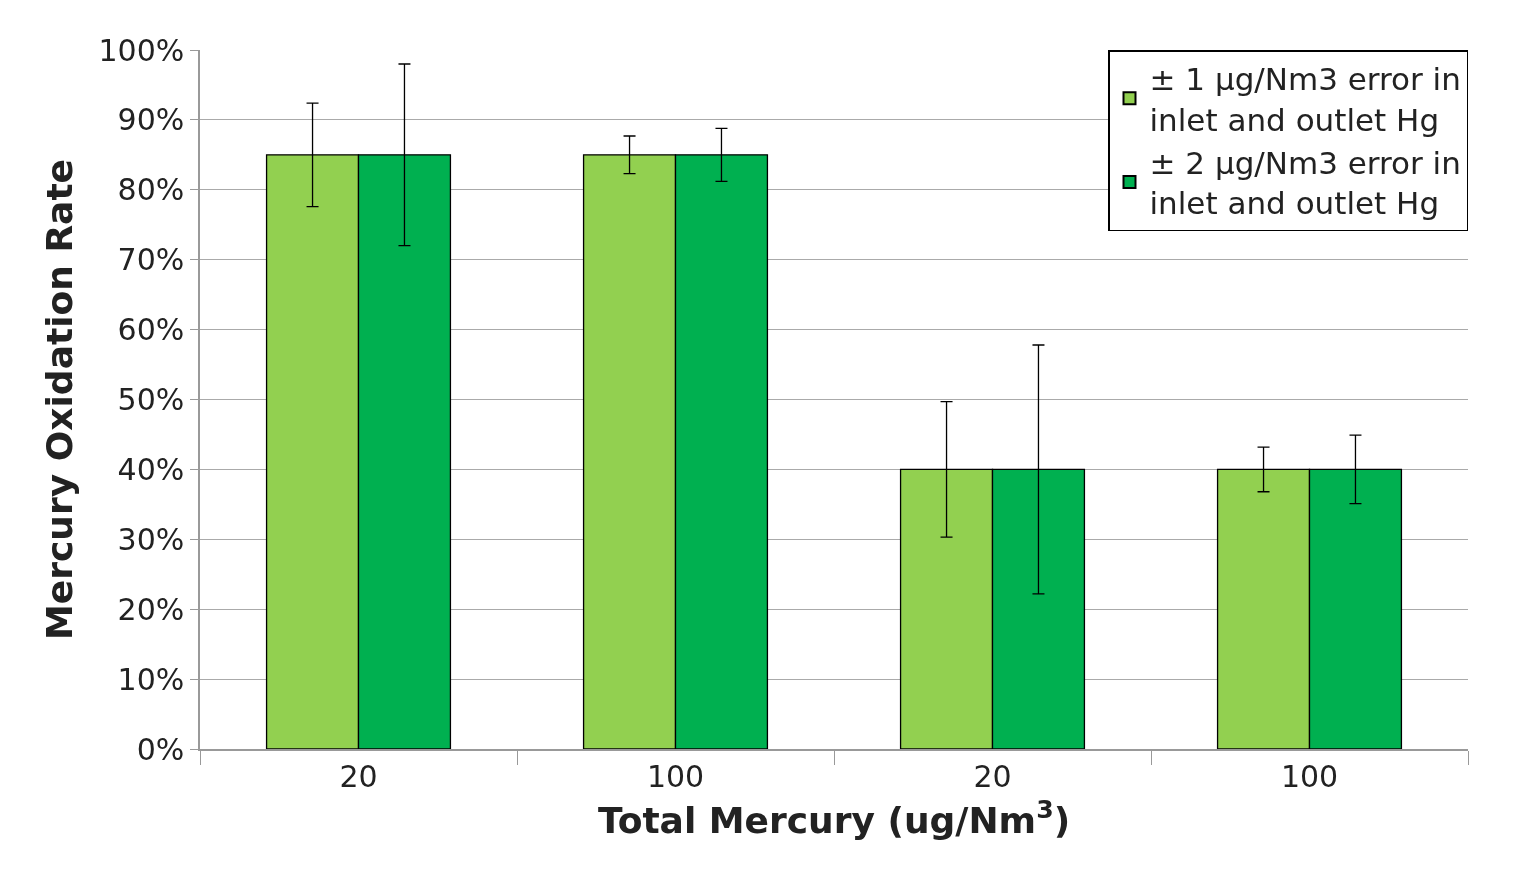 This screenshot has height=879, width=1513. Describe the element at coordinates (151, 539) in the screenshot. I see `y-tick-label: 30%` at that location.